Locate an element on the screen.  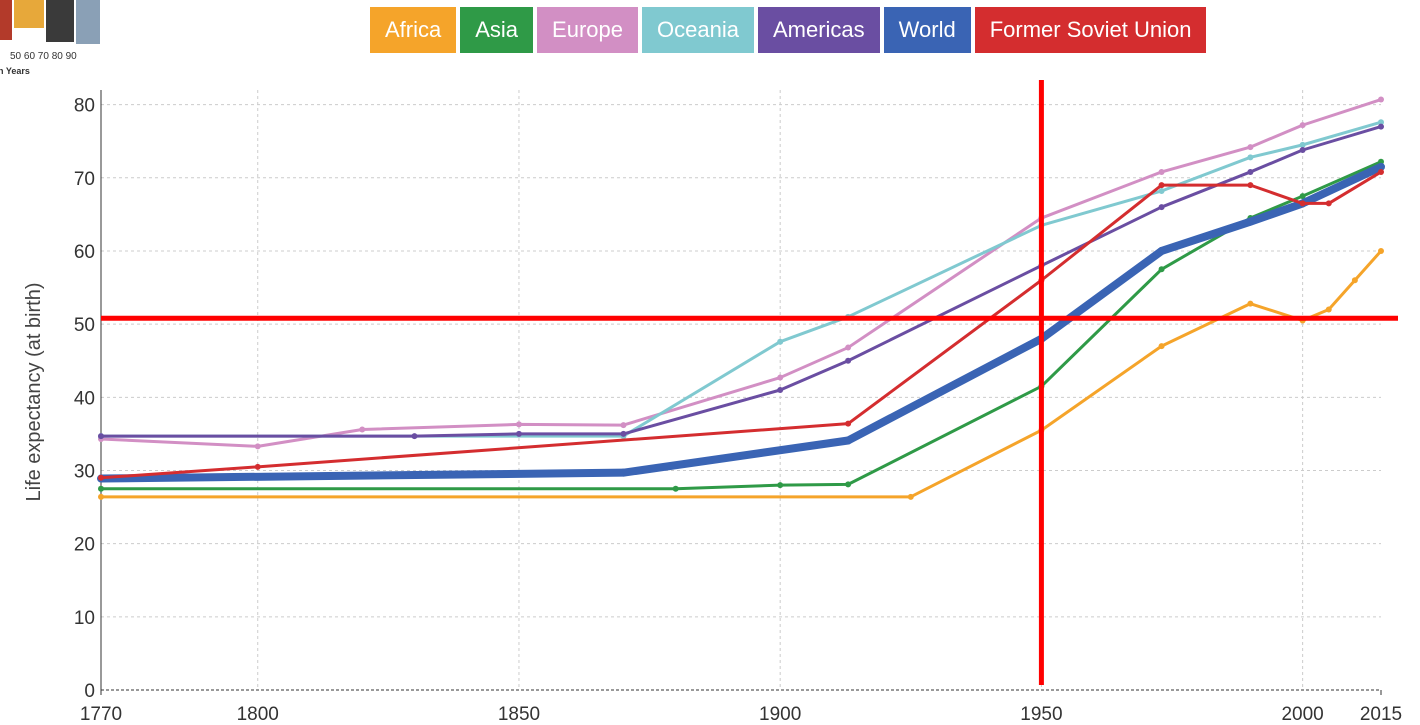
y-tick-label: 50 is located at coordinates (84, 325).